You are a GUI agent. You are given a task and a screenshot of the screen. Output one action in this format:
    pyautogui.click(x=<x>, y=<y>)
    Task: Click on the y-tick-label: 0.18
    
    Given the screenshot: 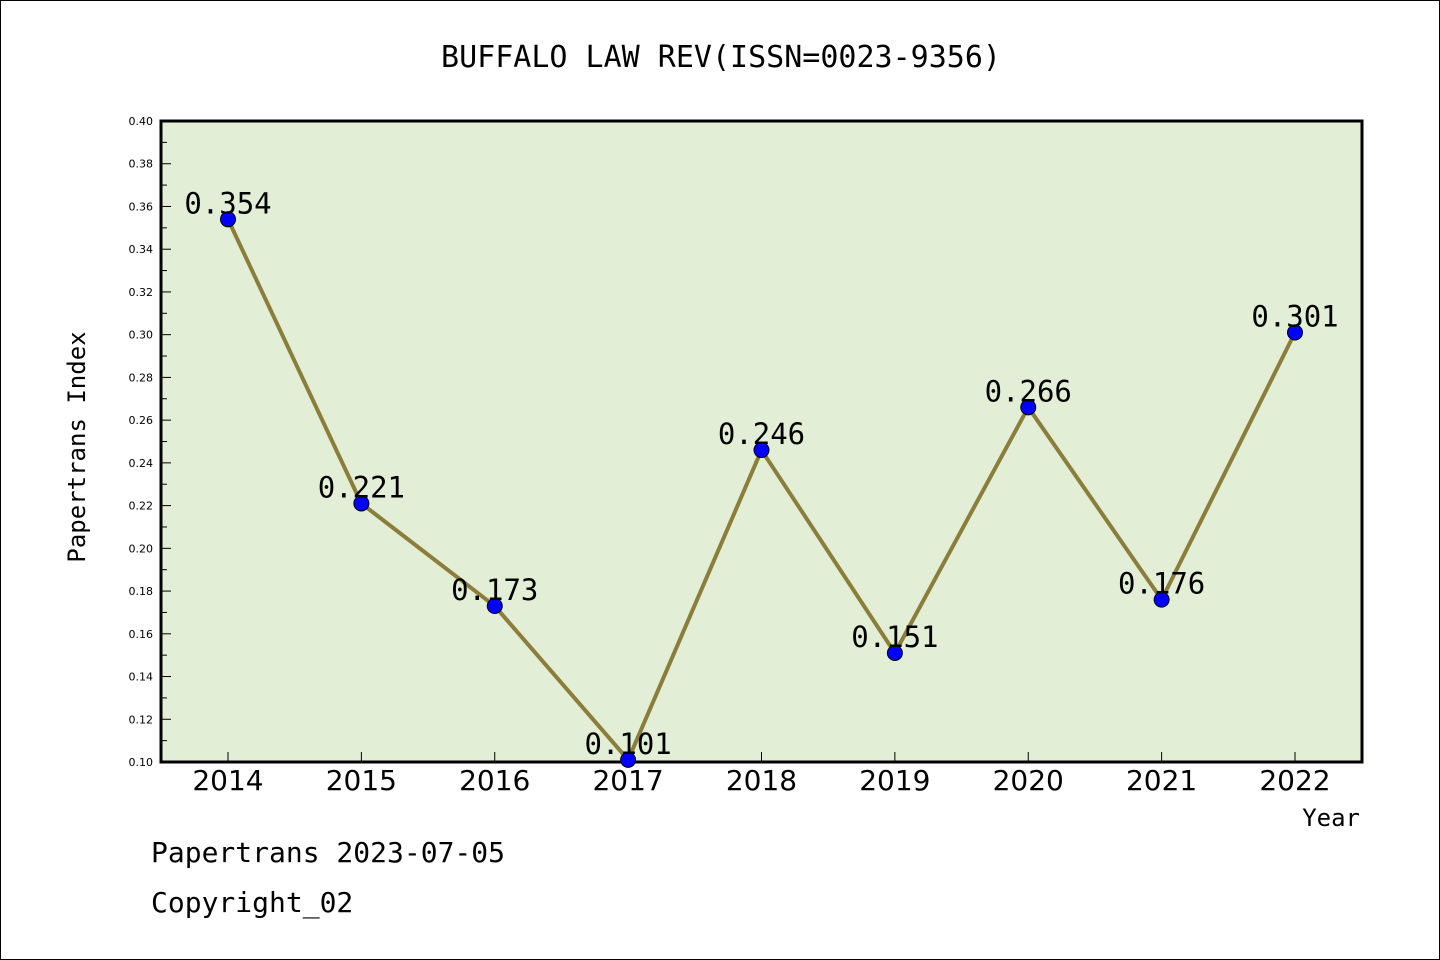 What is the action you would take?
    pyautogui.click(x=141, y=591)
    